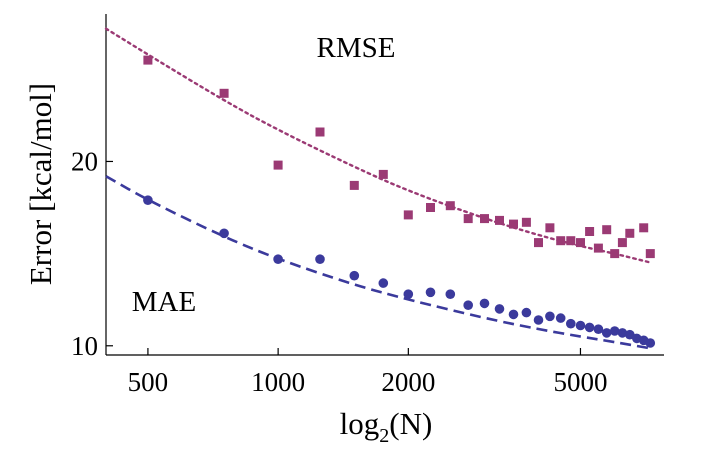 This screenshot has height=449, width=707. I want to click on x-tick-label-500: 500, so click(148, 382).